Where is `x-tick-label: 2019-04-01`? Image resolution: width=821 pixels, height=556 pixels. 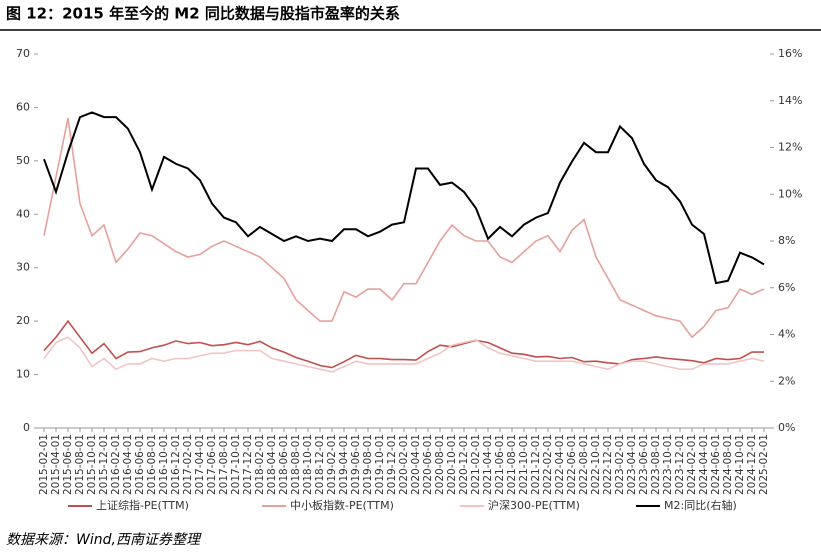 x-tick-label: 2019-04-01 is located at coordinates (344, 464).